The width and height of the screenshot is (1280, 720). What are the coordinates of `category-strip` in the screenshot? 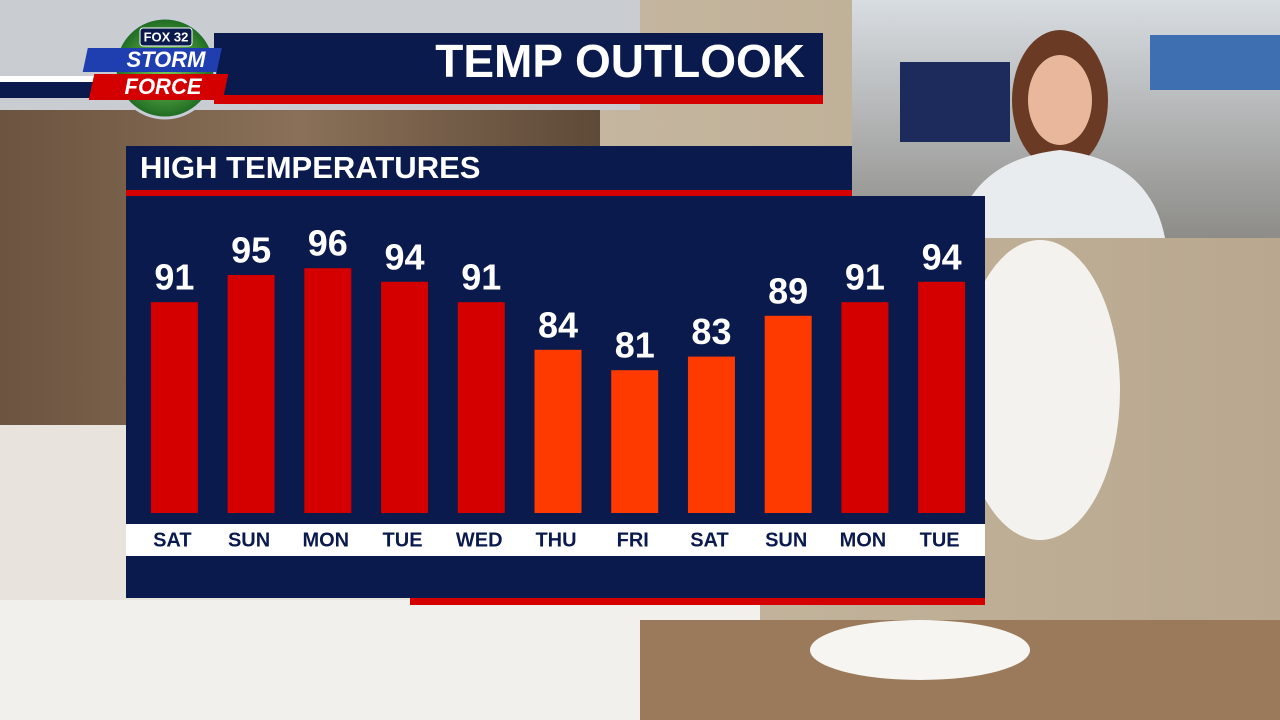 It's located at (555, 540).